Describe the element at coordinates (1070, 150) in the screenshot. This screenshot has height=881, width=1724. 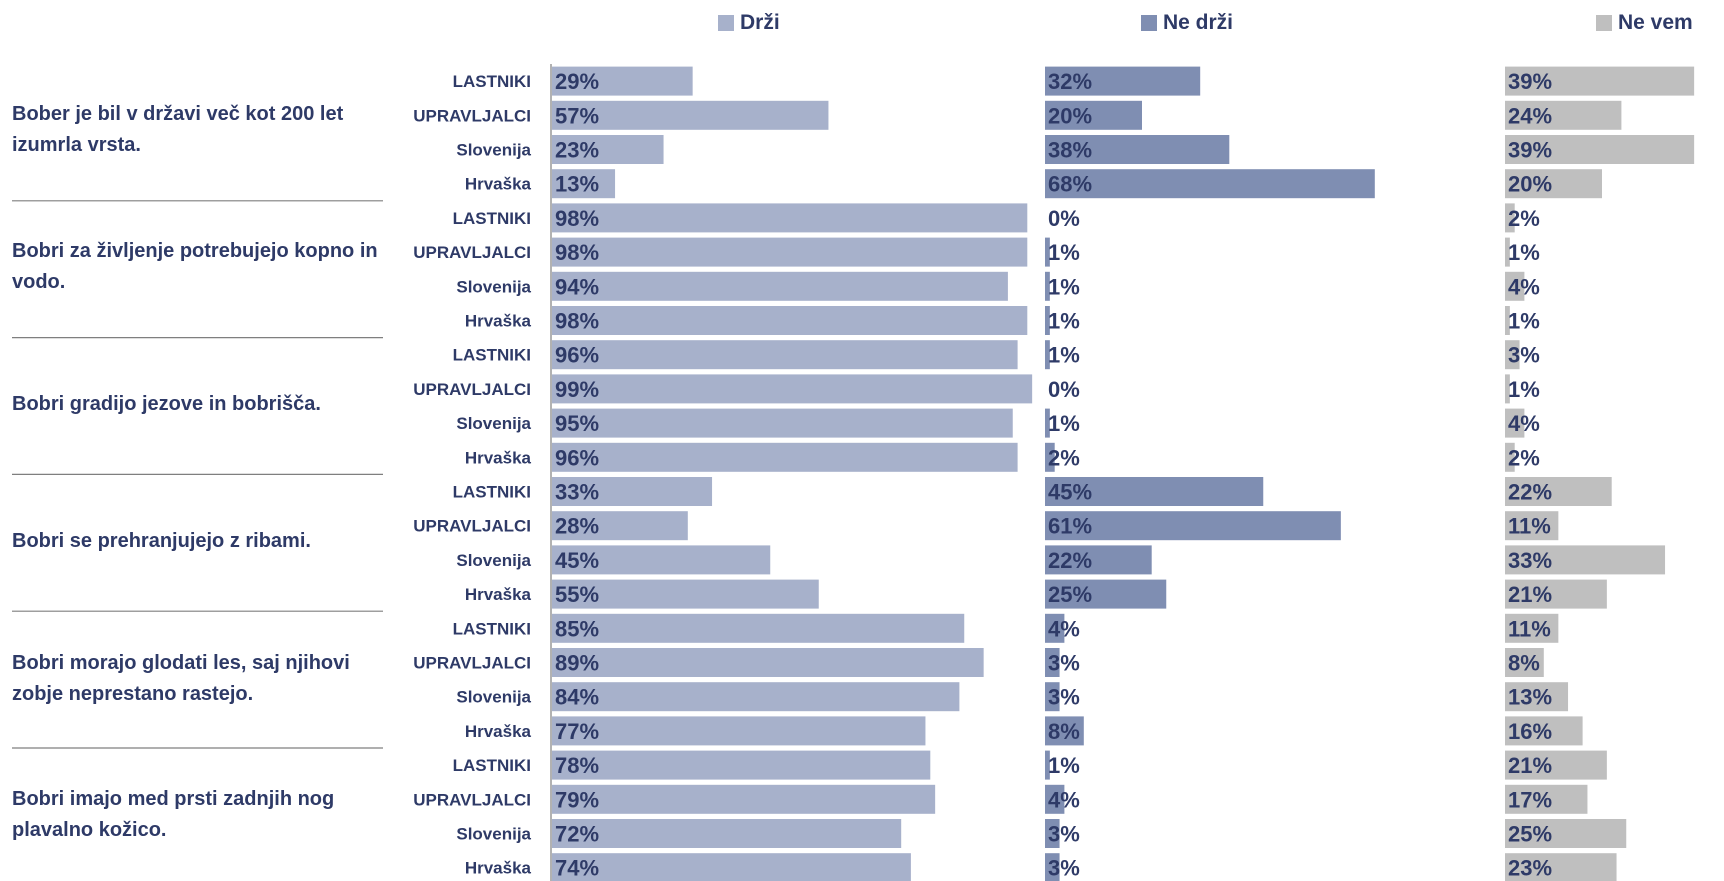
I see `data-label-ne-drzi: 38%` at that location.